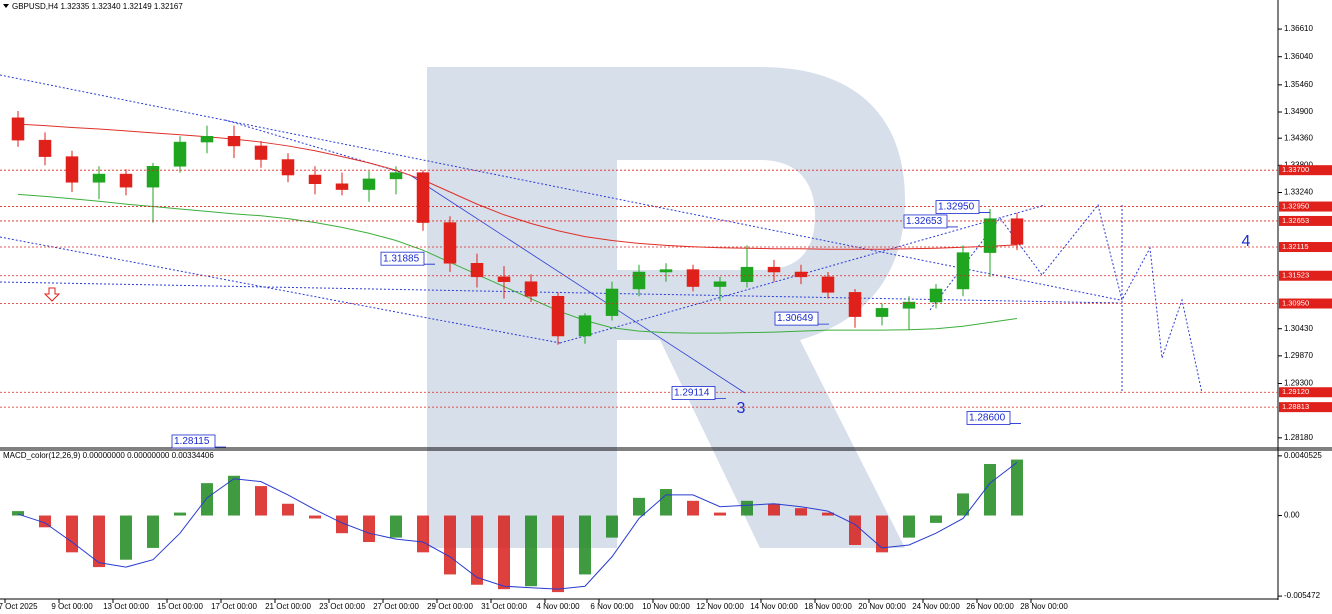 This screenshot has width=1332, height=614. I want to click on x-tick-label: 24 Nov 00:00, so click(936, 606).